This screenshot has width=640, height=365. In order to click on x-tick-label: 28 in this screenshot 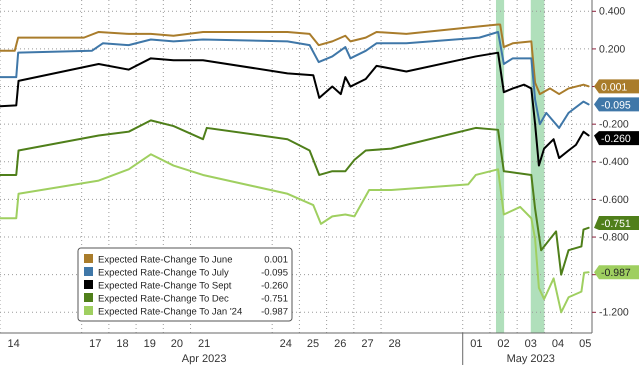, I will do `click(394, 344)`.